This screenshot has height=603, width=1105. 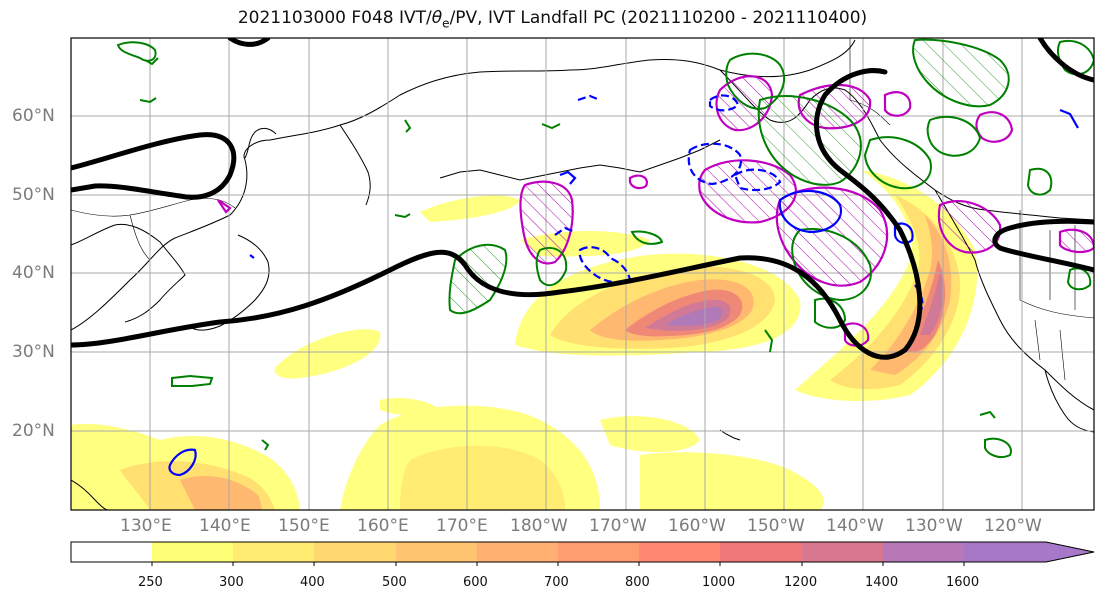 What do you see at coordinates (33, 195) in the screenshot?
I see `lat-label-50n: 50°N` at bounding box center [33, 195].